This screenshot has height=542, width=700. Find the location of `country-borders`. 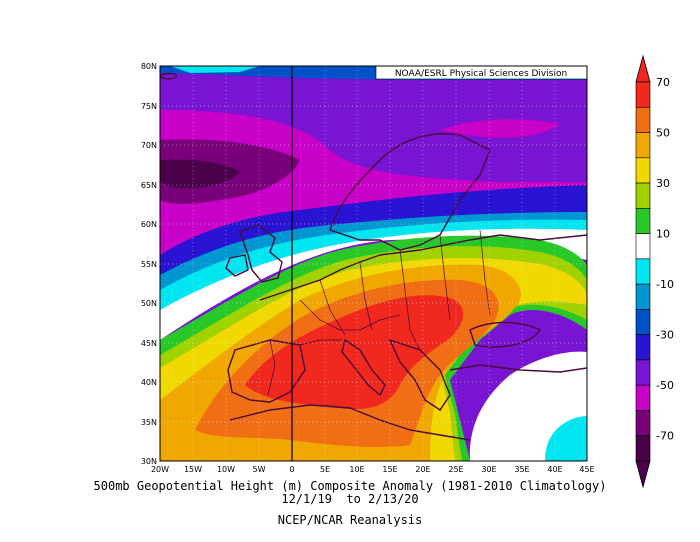

country-borders is located at coordinates (379, 312).